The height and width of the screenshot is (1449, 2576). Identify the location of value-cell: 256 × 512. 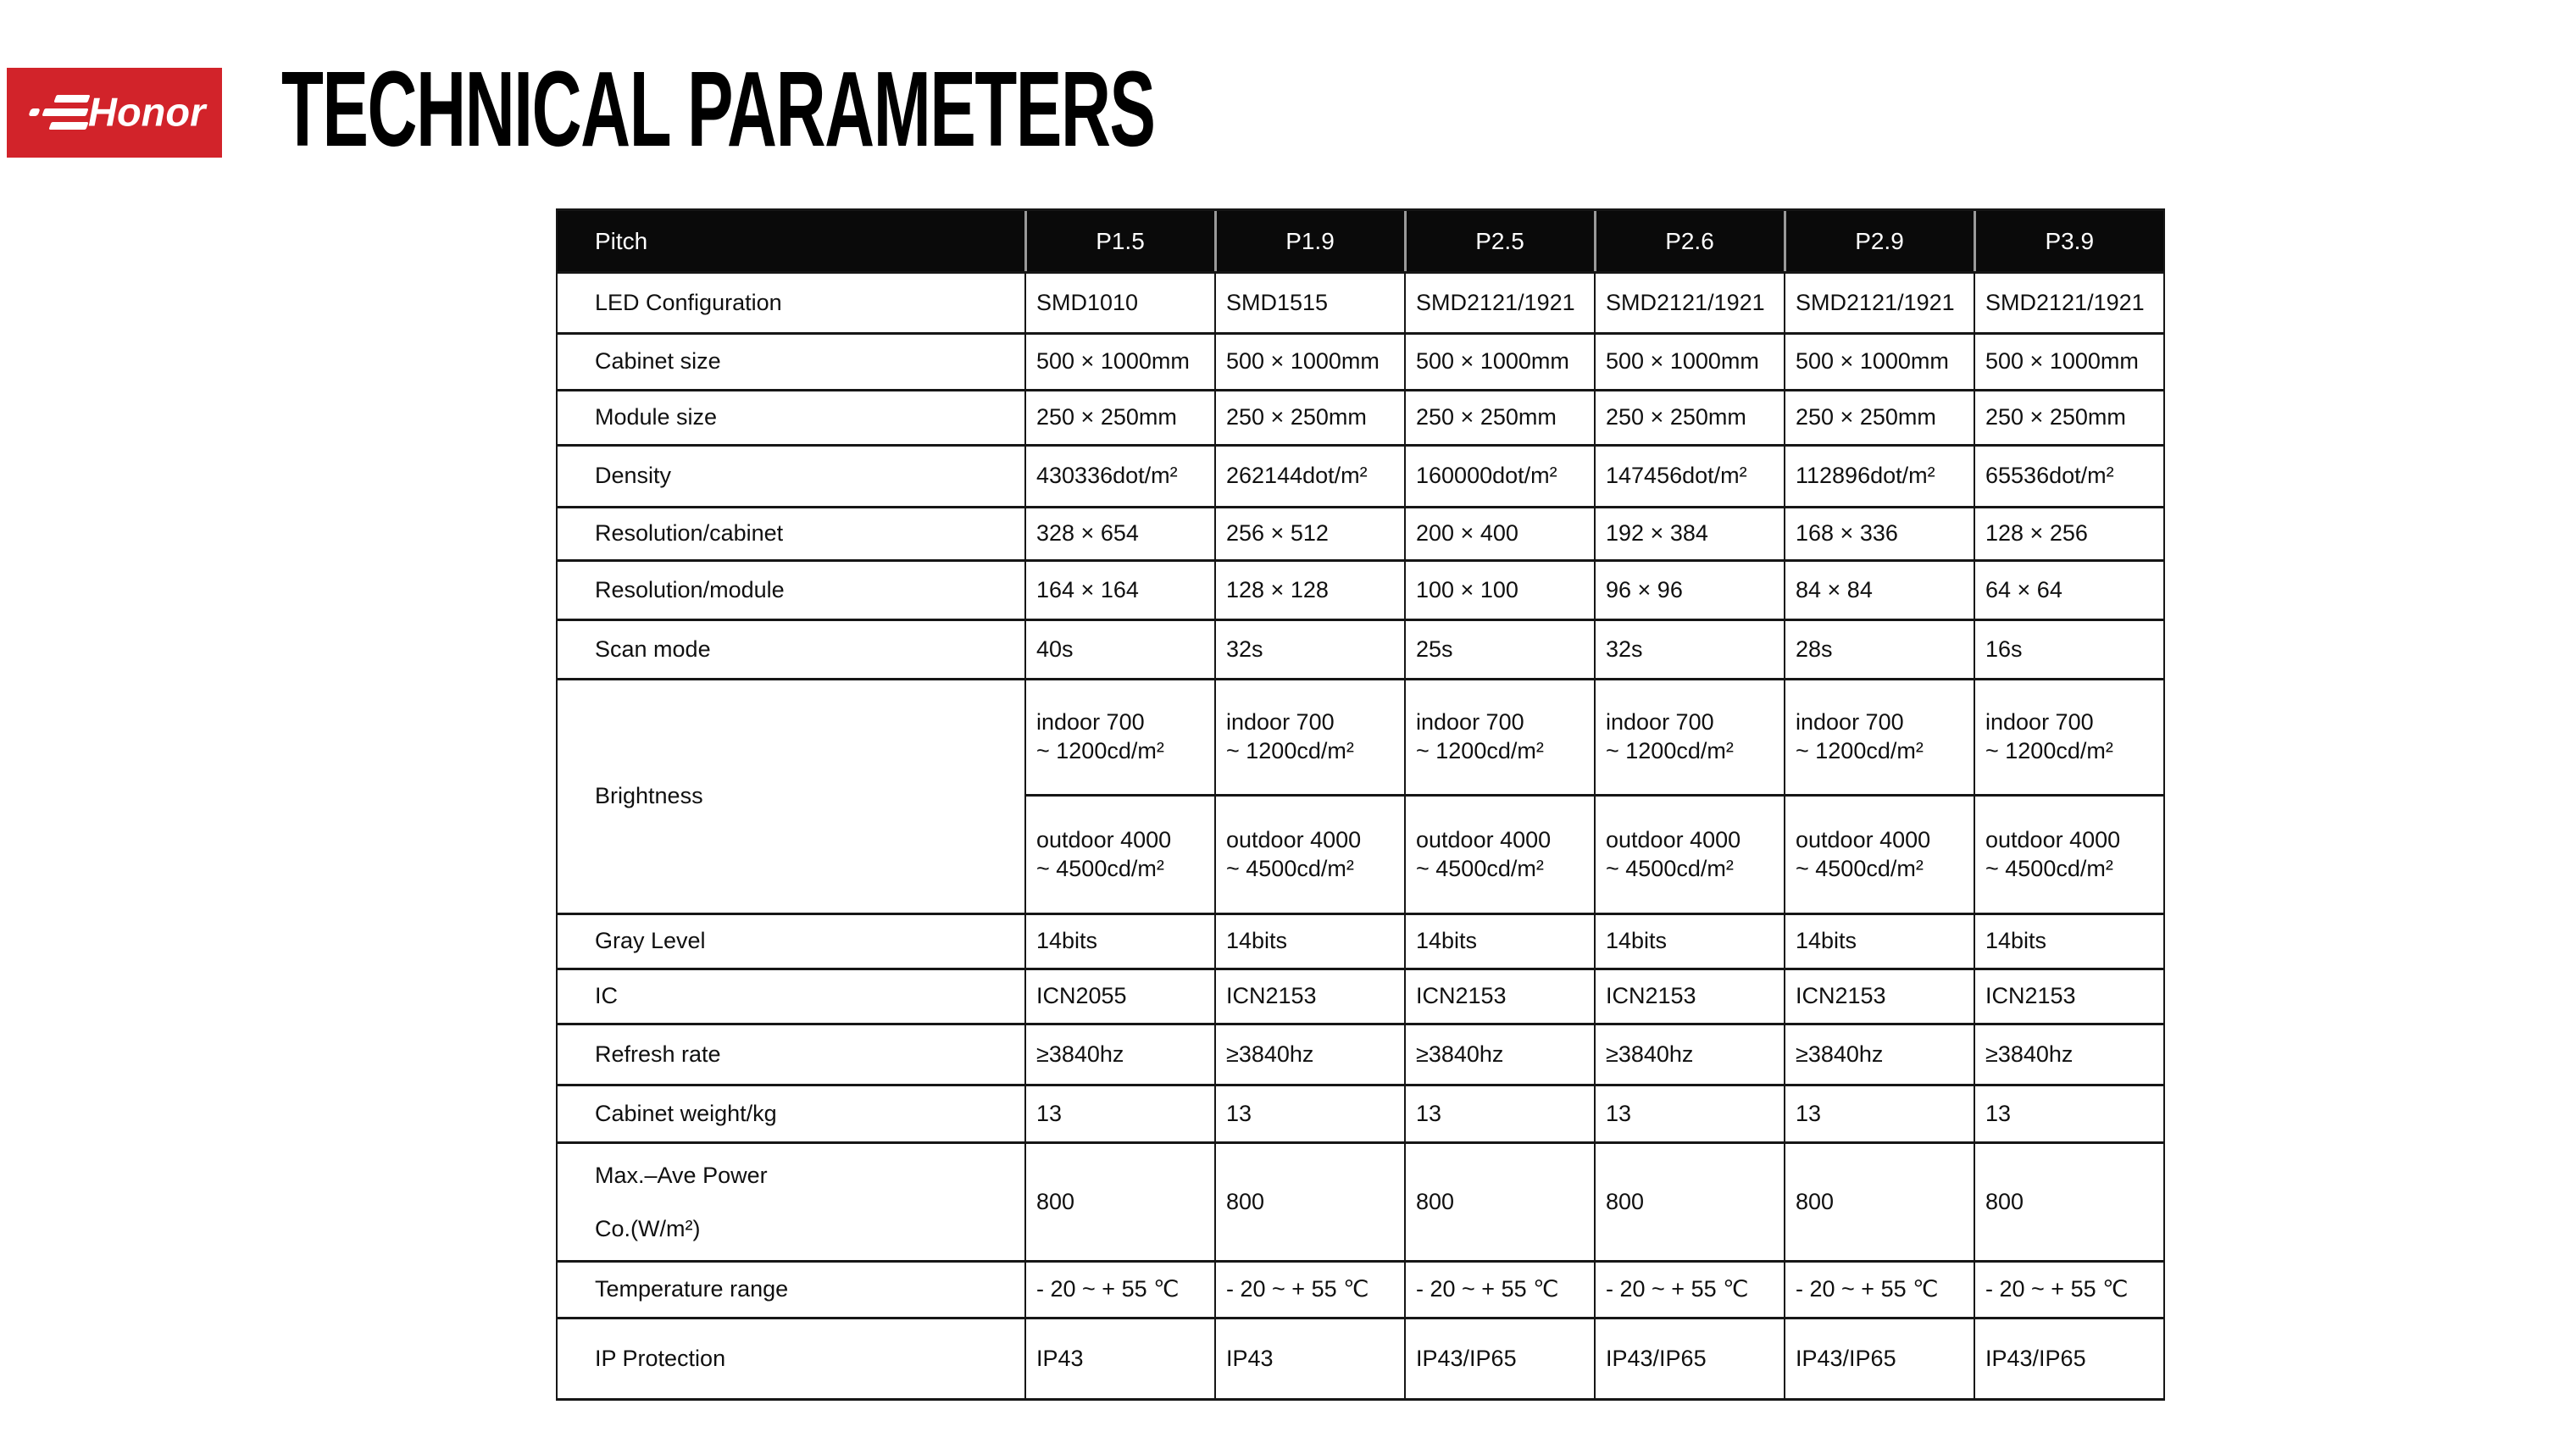
(1310, 534).